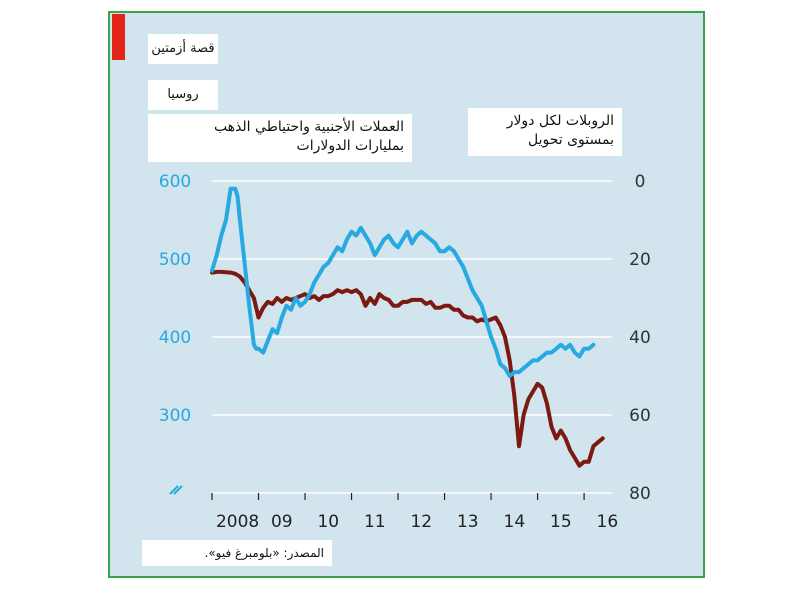 This screenshot has height=600, width=800. What do you see at coordinates (561, 522) in the screenshot?
I see `x-tick-label: 15` at bounding box center [561, 522].